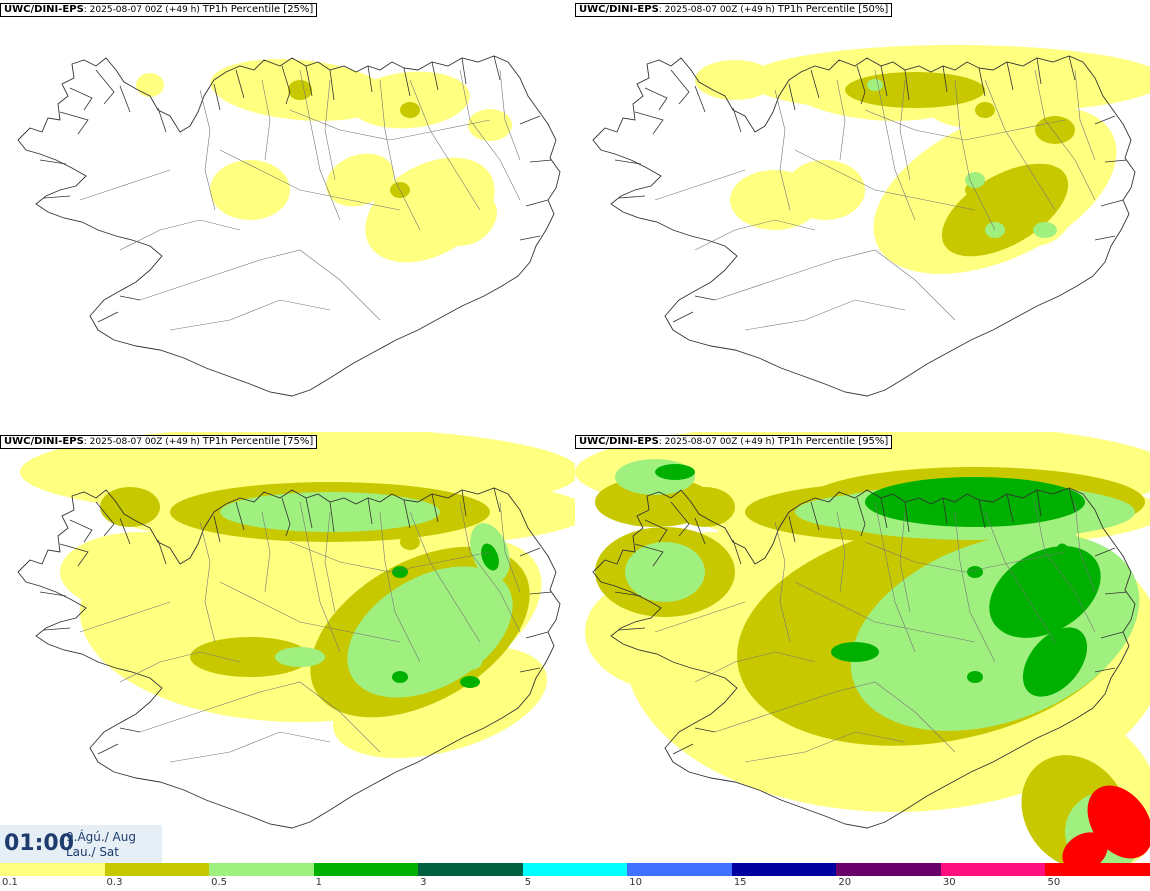 Image resolution: width=1150 pixels, height=891 pixels. What do you see at coordinates (10, 882) in the screenshot?
I see `legend-label: 0.1` at bounding box center [10, 882].